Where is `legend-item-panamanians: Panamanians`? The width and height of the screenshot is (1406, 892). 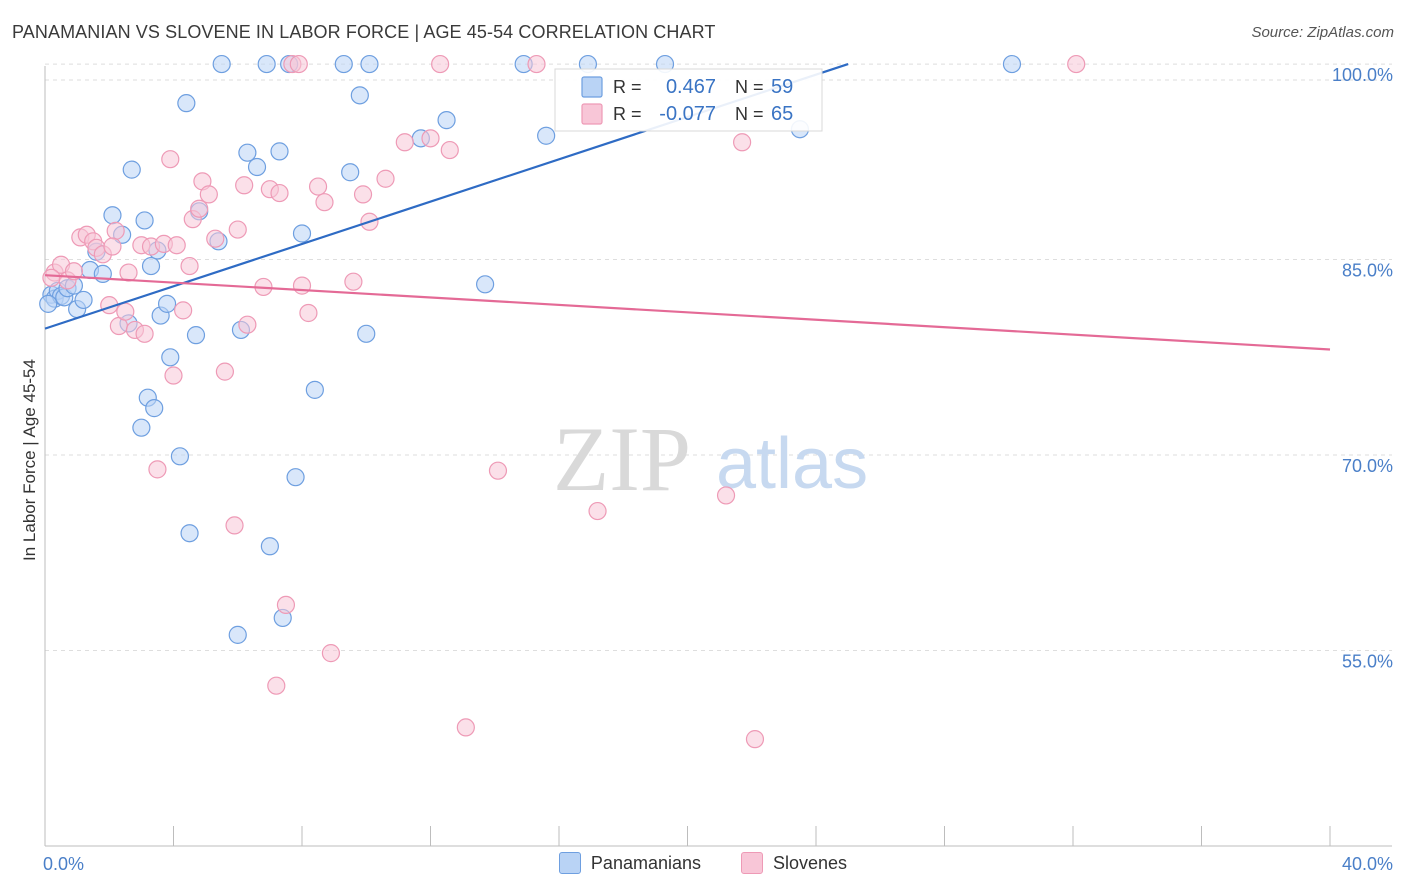 legend-item-panamanians: Panamanians is located at coordinates (629, 863).